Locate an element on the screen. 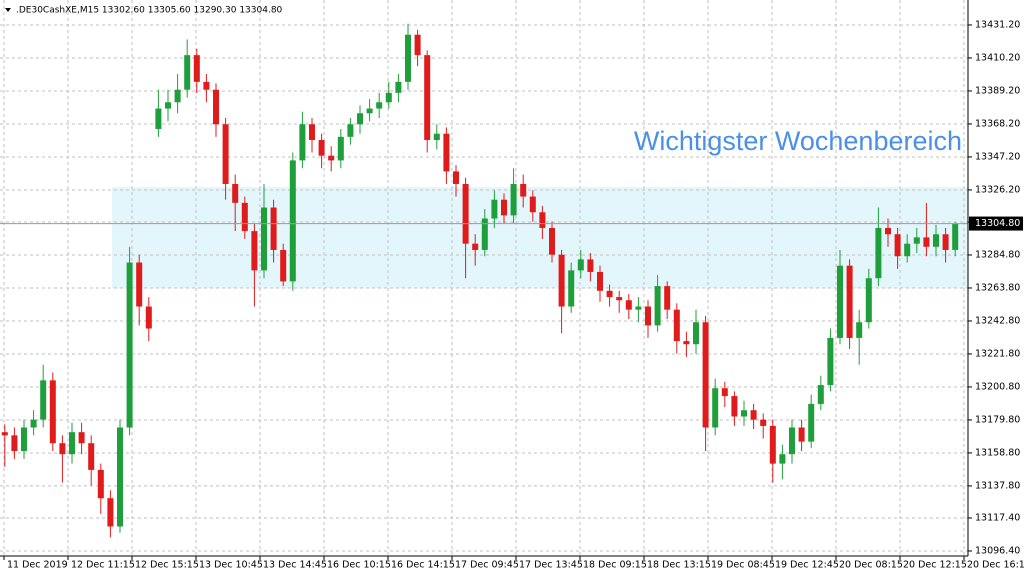  y-tick-label: 13158.80 is located at coordinates (997, 452).